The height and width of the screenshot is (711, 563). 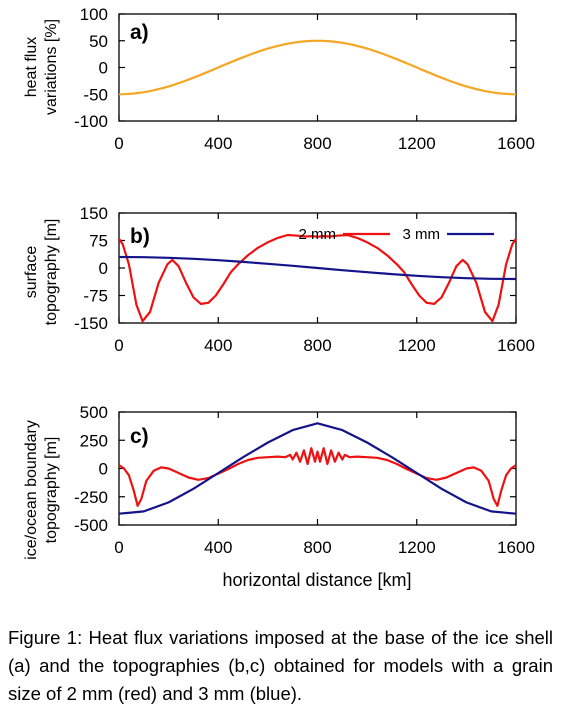 I want to click on xlabel-c: horizontal distance [km], so click(x=316, y=580).